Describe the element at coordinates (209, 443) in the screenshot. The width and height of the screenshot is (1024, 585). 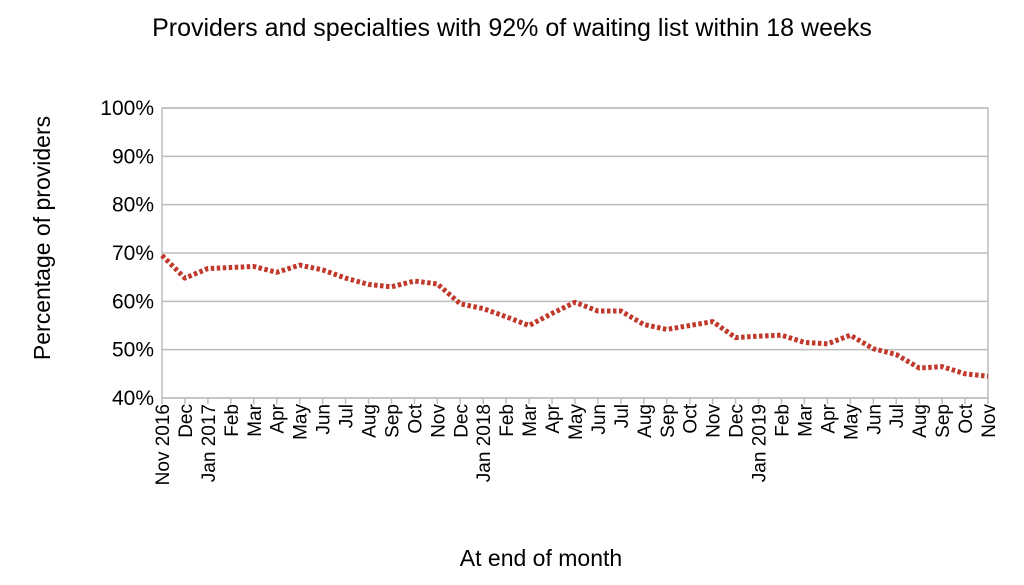
I see `x-tick-label: Jan 2017` at that location.